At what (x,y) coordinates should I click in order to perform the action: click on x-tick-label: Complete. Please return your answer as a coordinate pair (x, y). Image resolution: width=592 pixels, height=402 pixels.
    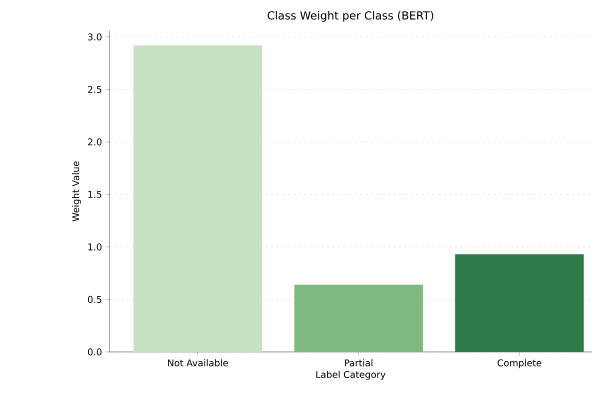
    Looking at the image, I should click on (520, 363).